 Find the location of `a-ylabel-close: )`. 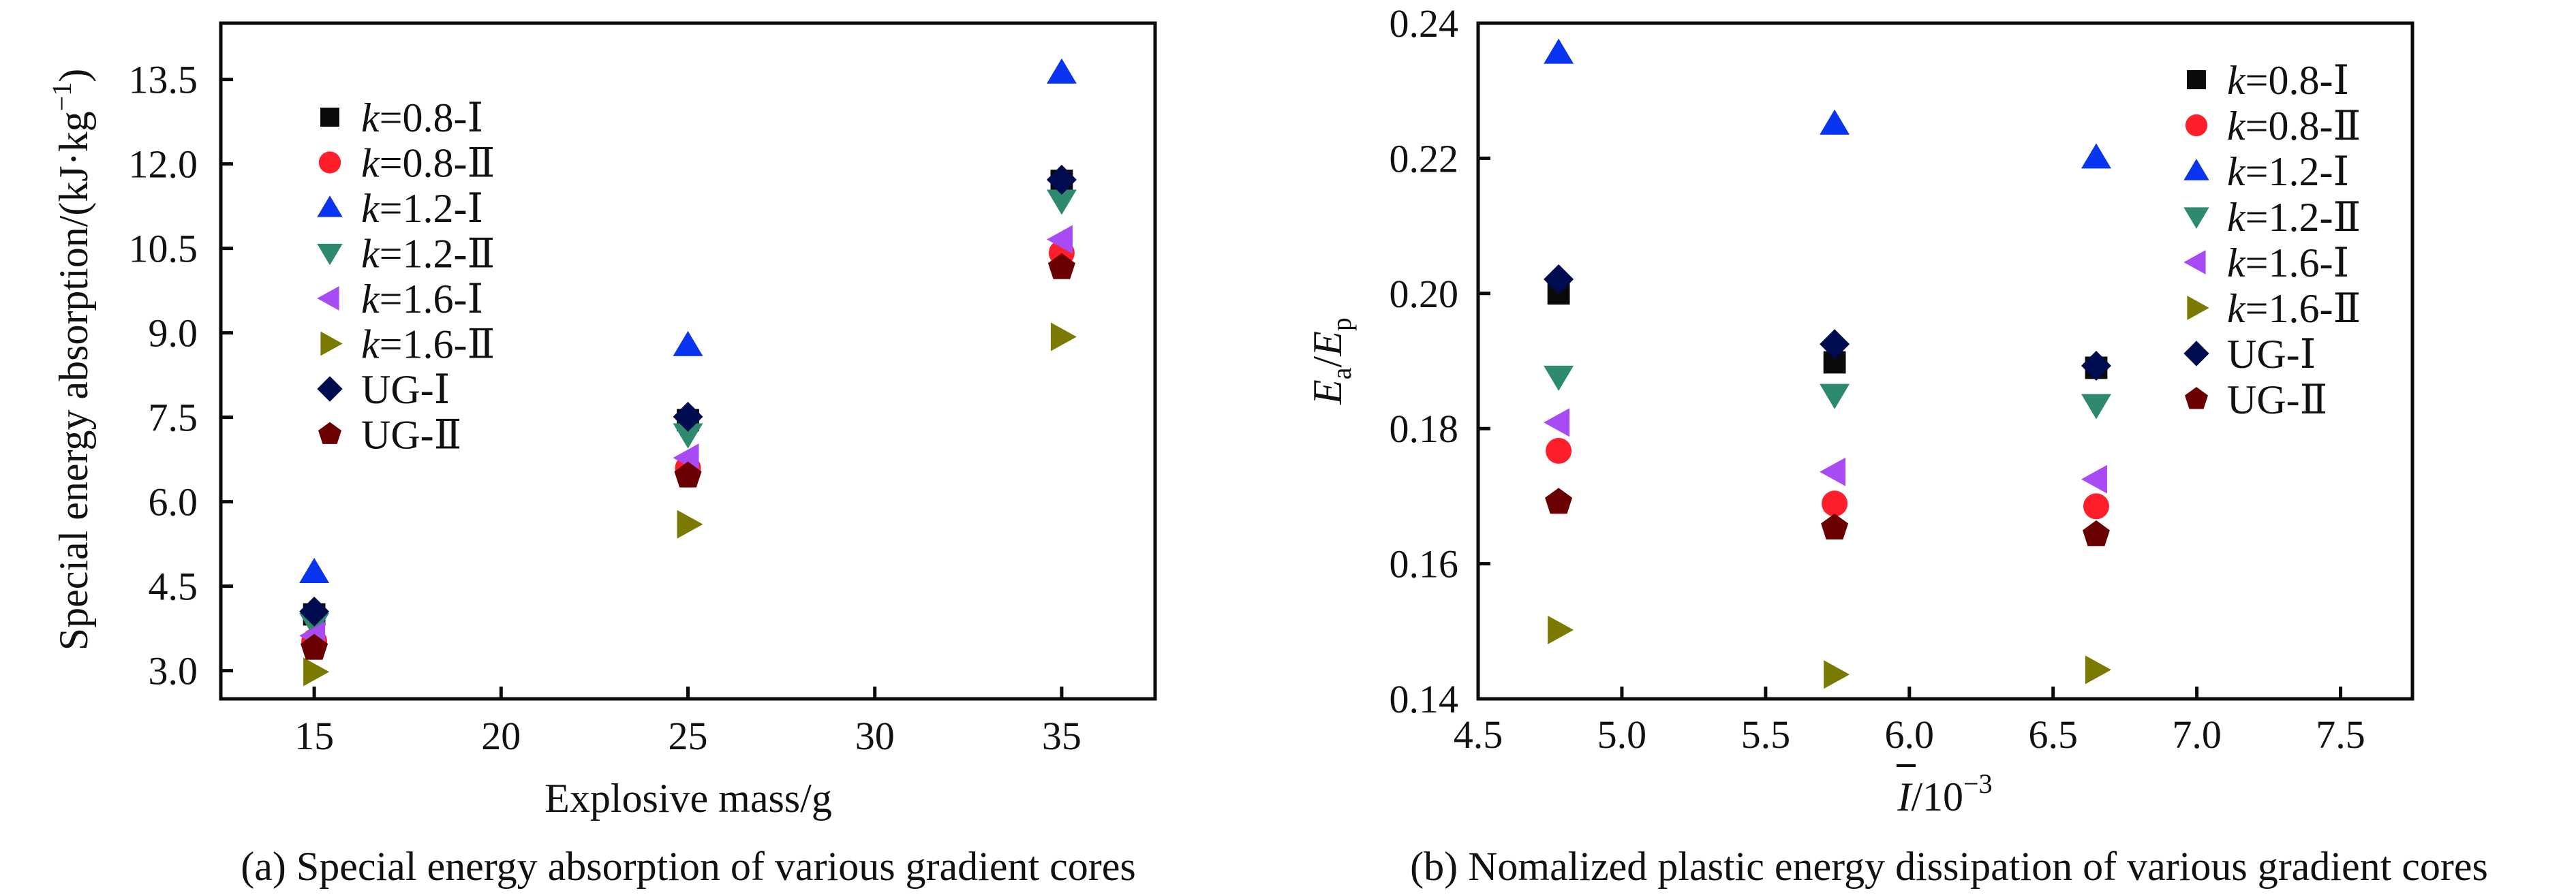

a-ylabel-close: ) is located at coordinates (73, 75).